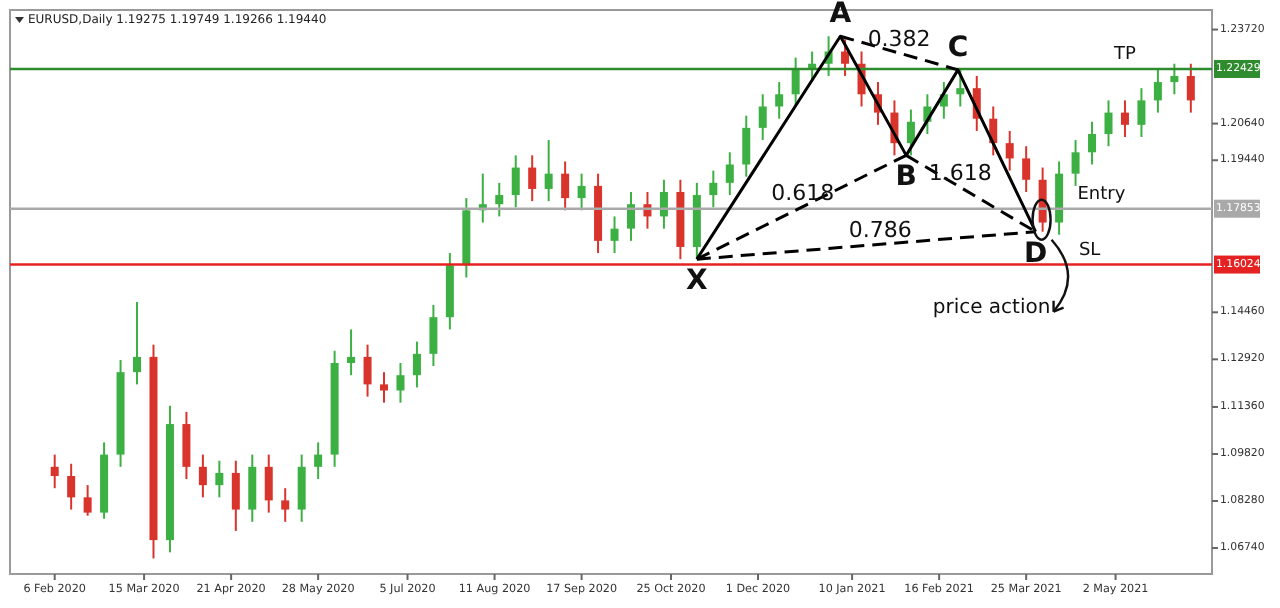 The image size is (1280, 608). Describe the element at coordinates (1035, 253) in the screenshot. I see `annotation: D` at that location.